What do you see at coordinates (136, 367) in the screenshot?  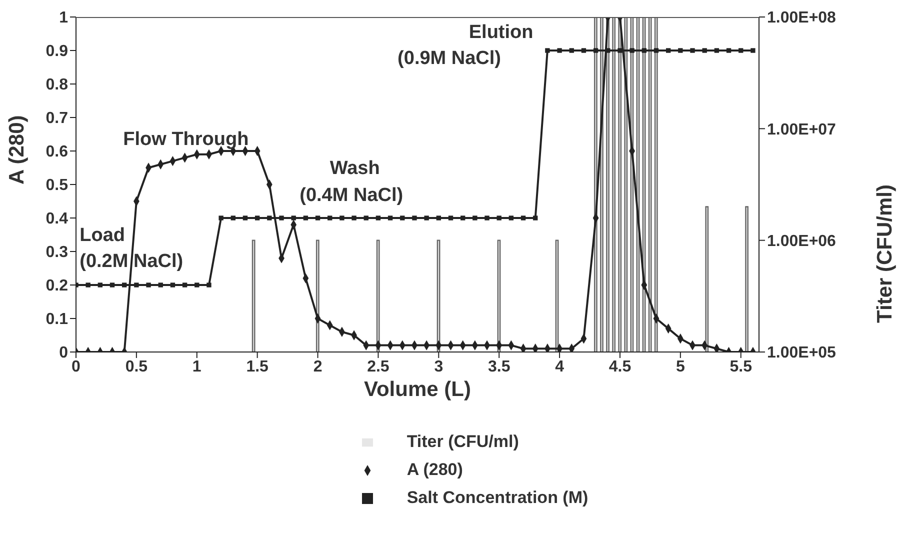 I see `x-tick-label: 0.5` at bounding box center [136, 367].